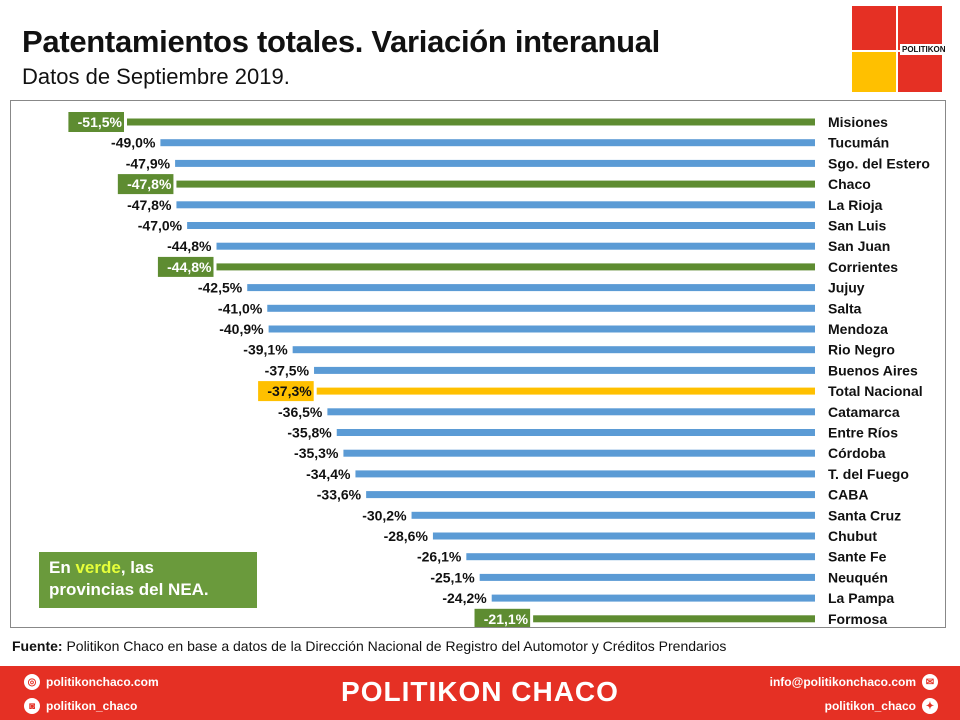 The width and height of the screenshot is (960, 720). I want to click on category-label-18: CABA, so click(848, 495).